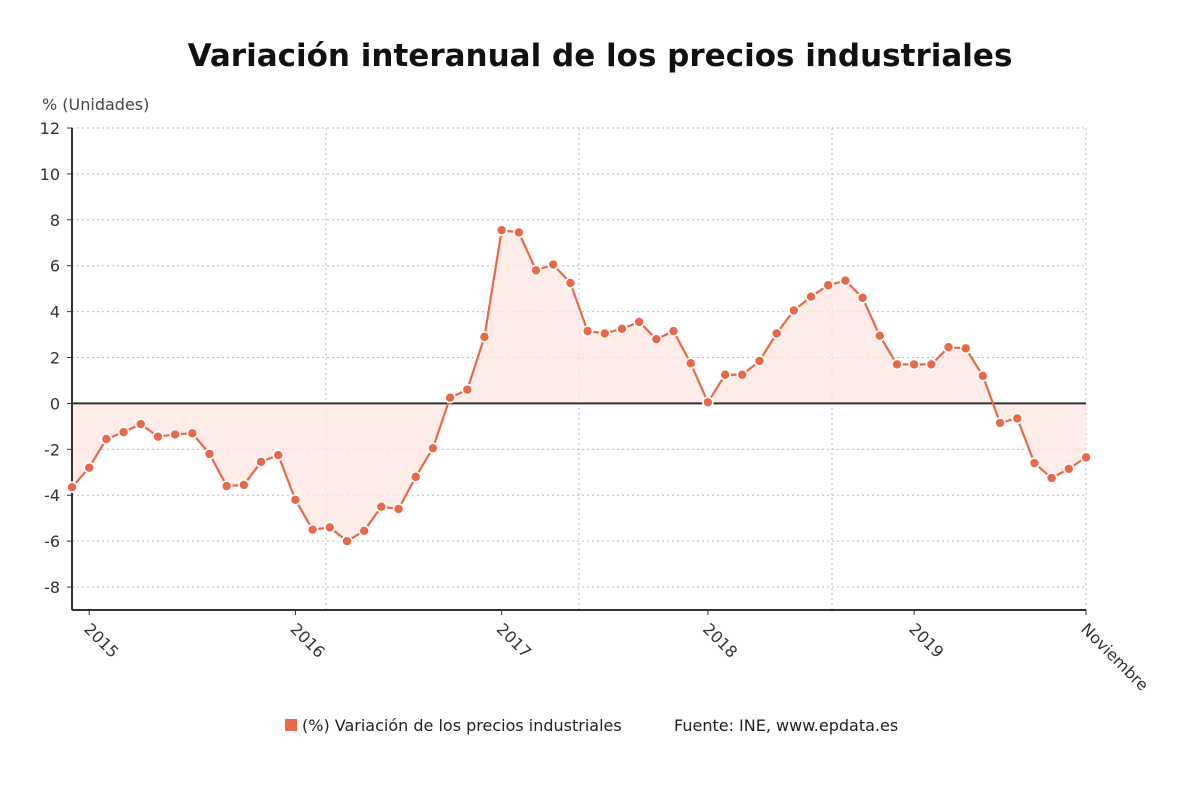 This screenshot has height=809, width=1200. What do you see at coordinates (55, 220) in the screenshot?
I see `y-tick-label: 8` at bounding box center [55, 220].